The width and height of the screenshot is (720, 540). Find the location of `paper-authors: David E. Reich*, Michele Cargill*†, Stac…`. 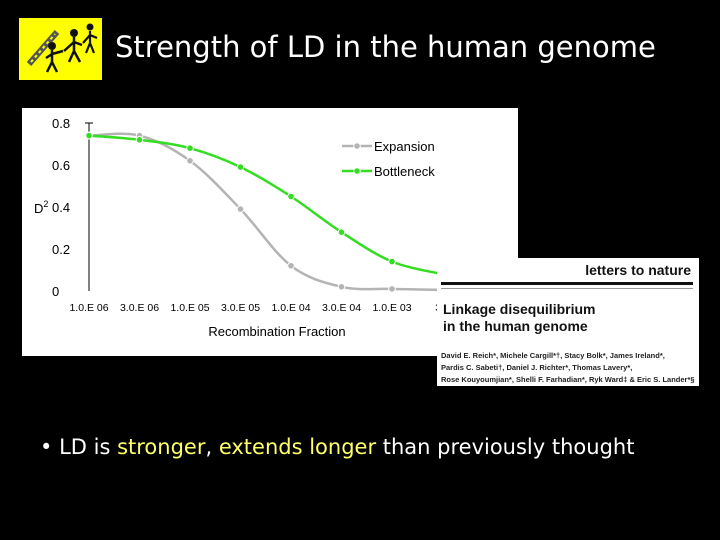

paper-authors: David E. Reich*, Michele Cargill*†, Stac… is located at coordinates (569, 368).